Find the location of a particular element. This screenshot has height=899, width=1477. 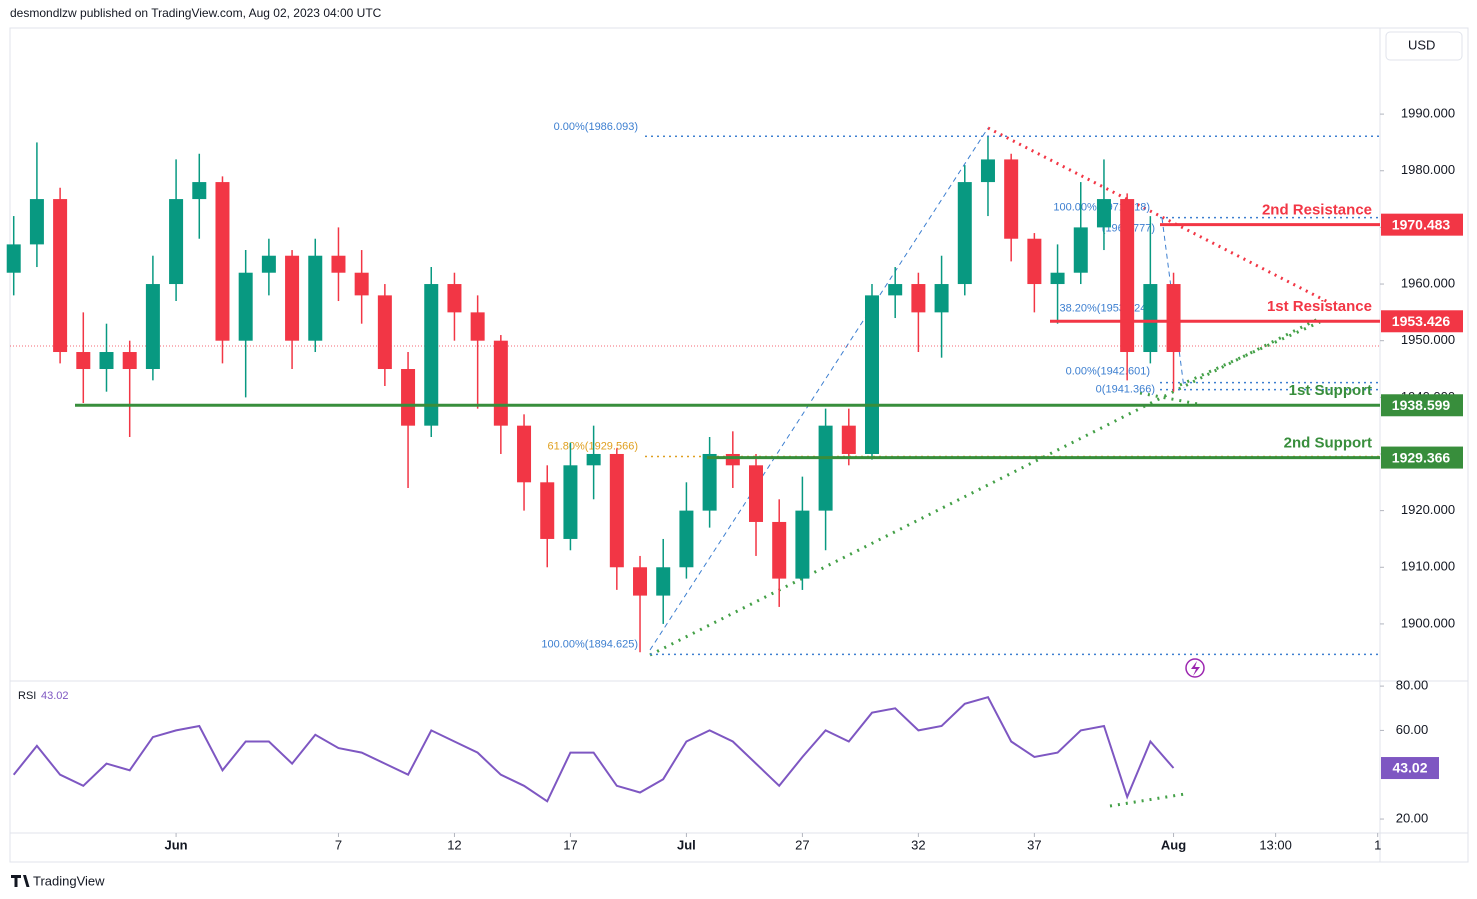

rsi-value-label: 43.02 is located at coordinates (1409, 768).